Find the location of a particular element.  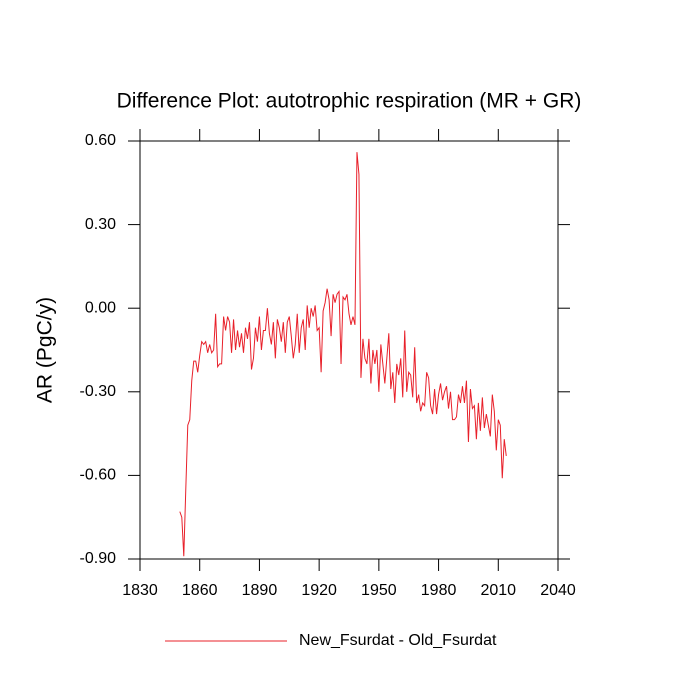

y-tick-label: 0.00 is located at coordinates (100, 307).